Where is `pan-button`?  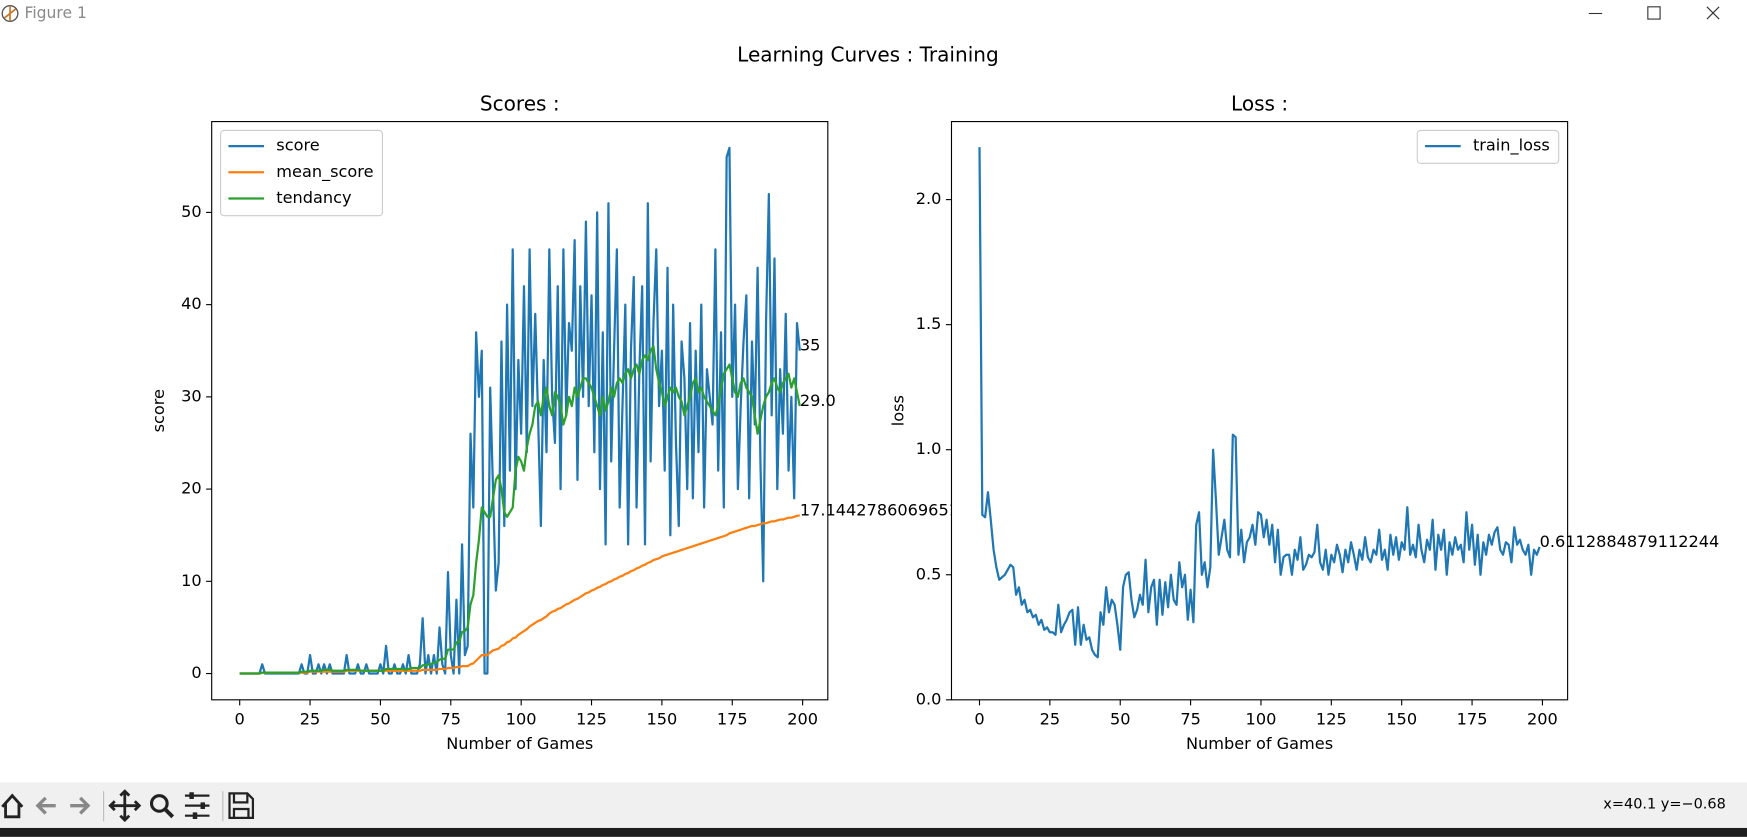 pan-button is located at coordinates (125, 806).